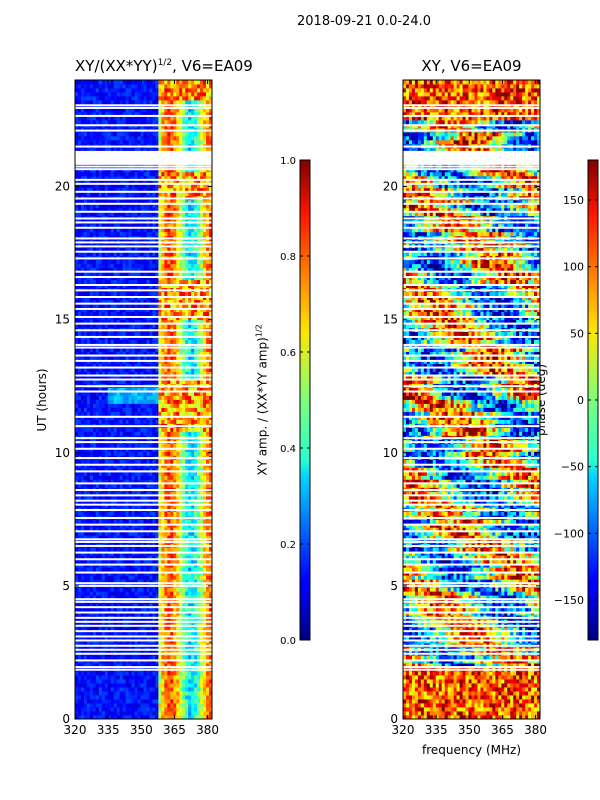 The width and height of the screenshot is (600, 800). I want to click on figure-suptitle: 2018-09-21 0.0-24.0, so click(364, 21).